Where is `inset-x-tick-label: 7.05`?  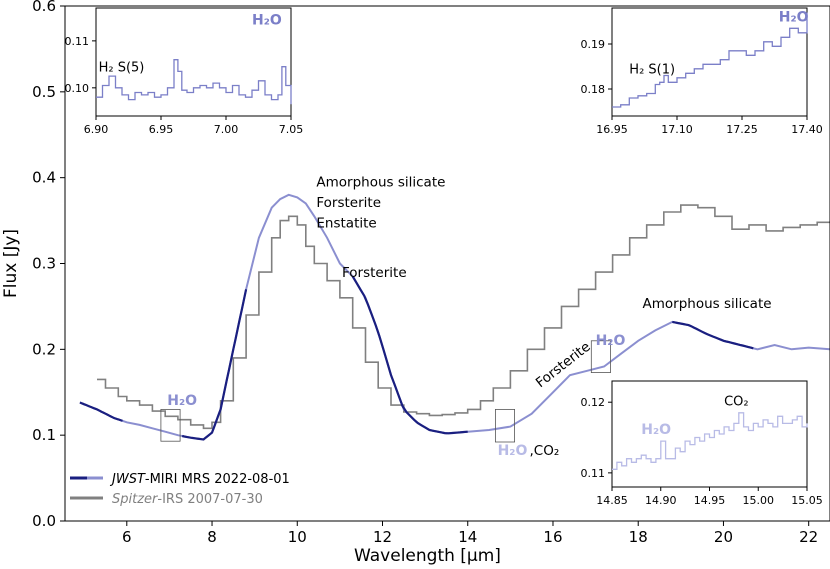
inset-x-tick-label: 7.05 is located at coordinates (291, 129).